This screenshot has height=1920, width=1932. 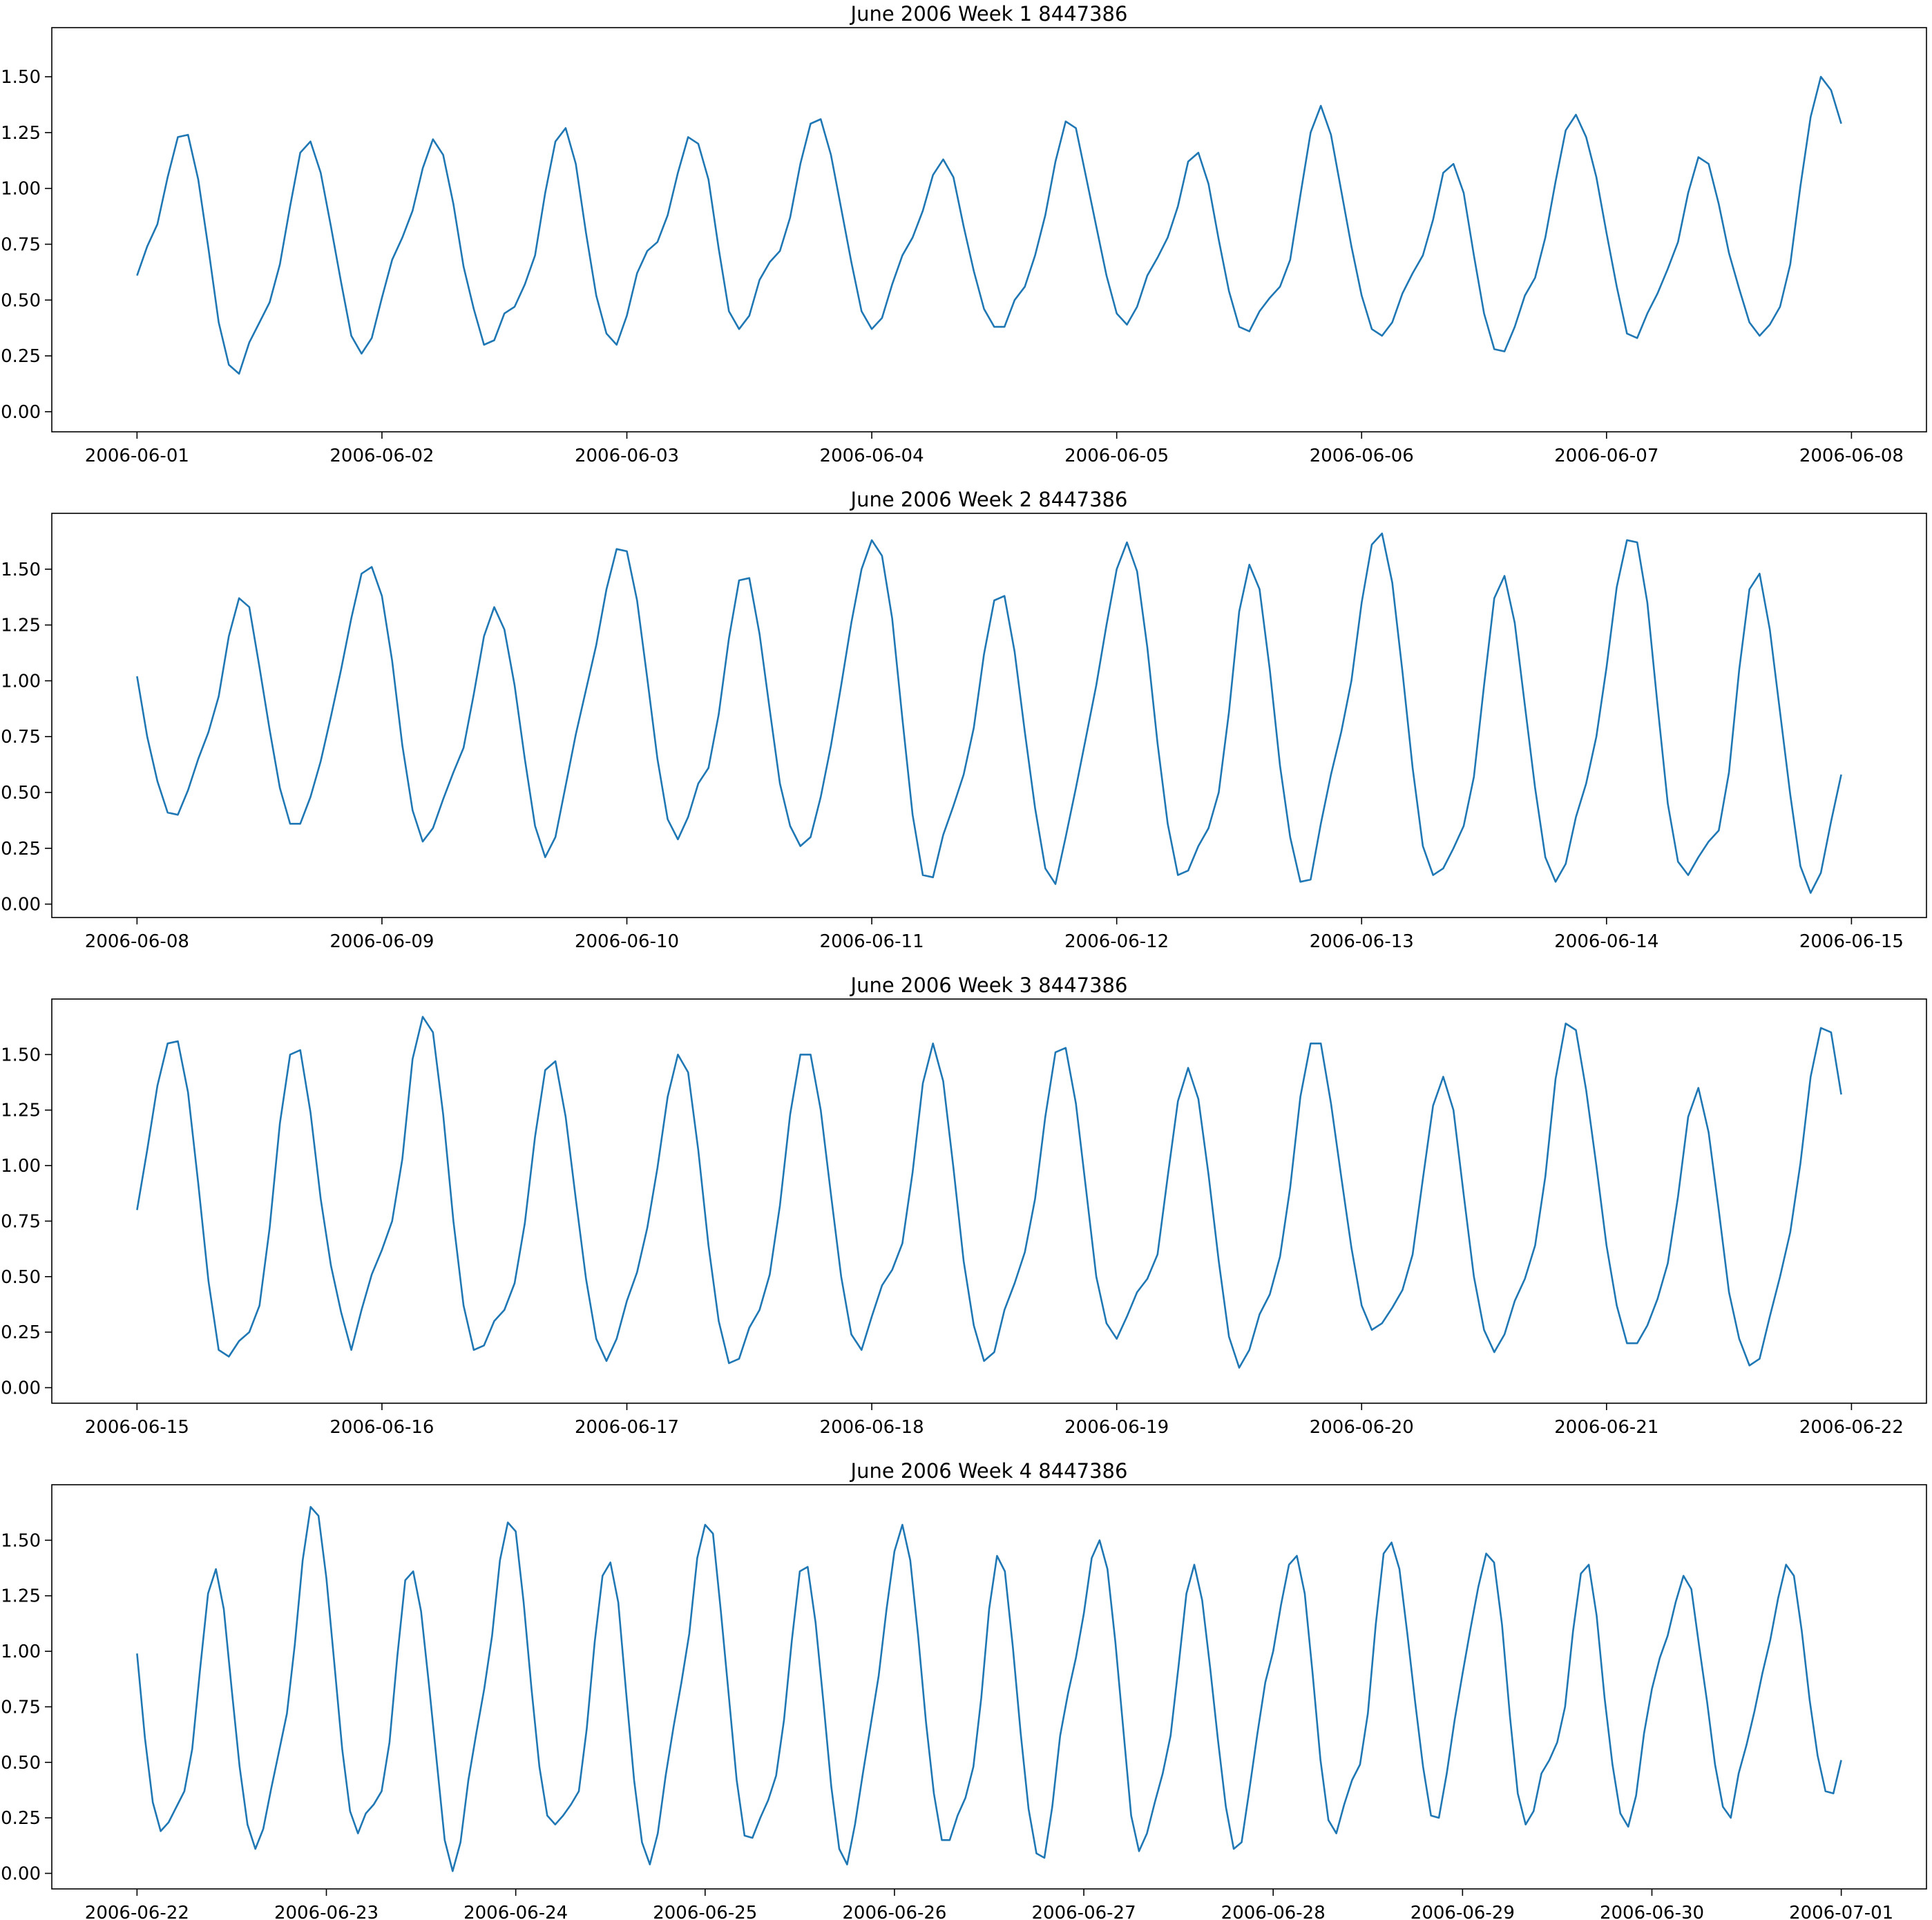 I want to click on x-tick-label: 2006-06-28, so click(x=1273, y=1911).